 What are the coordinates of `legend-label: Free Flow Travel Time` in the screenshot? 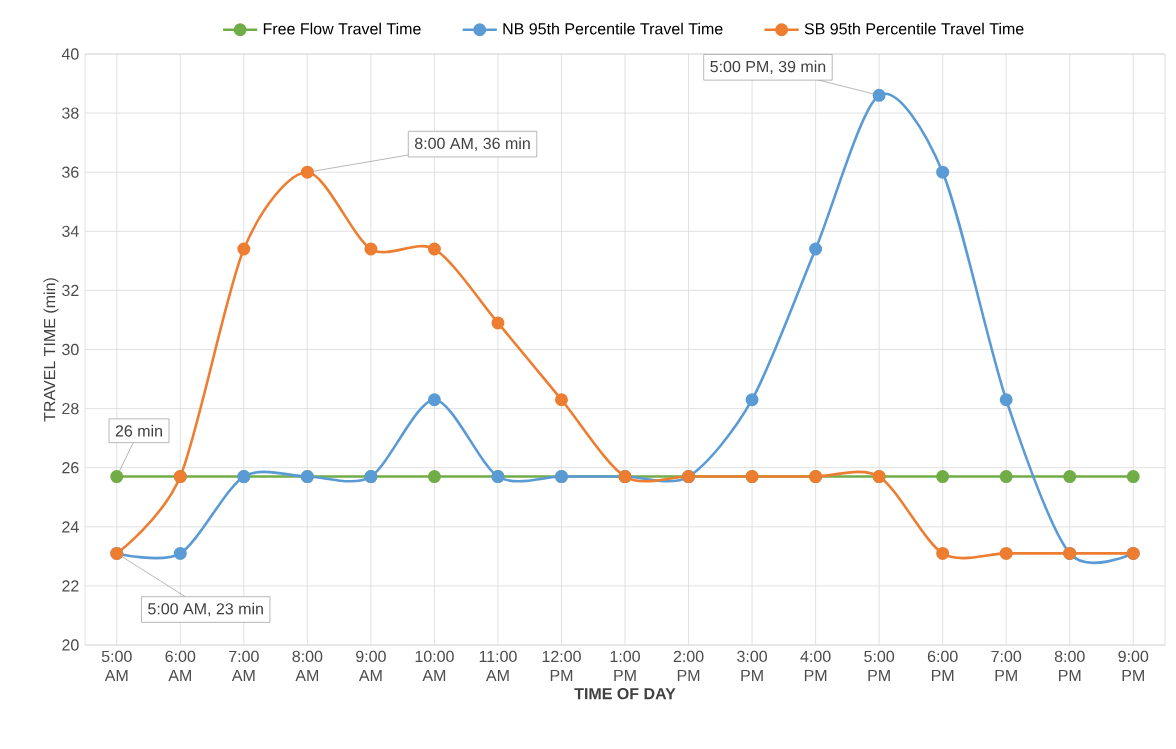 It's located at (342, 28).